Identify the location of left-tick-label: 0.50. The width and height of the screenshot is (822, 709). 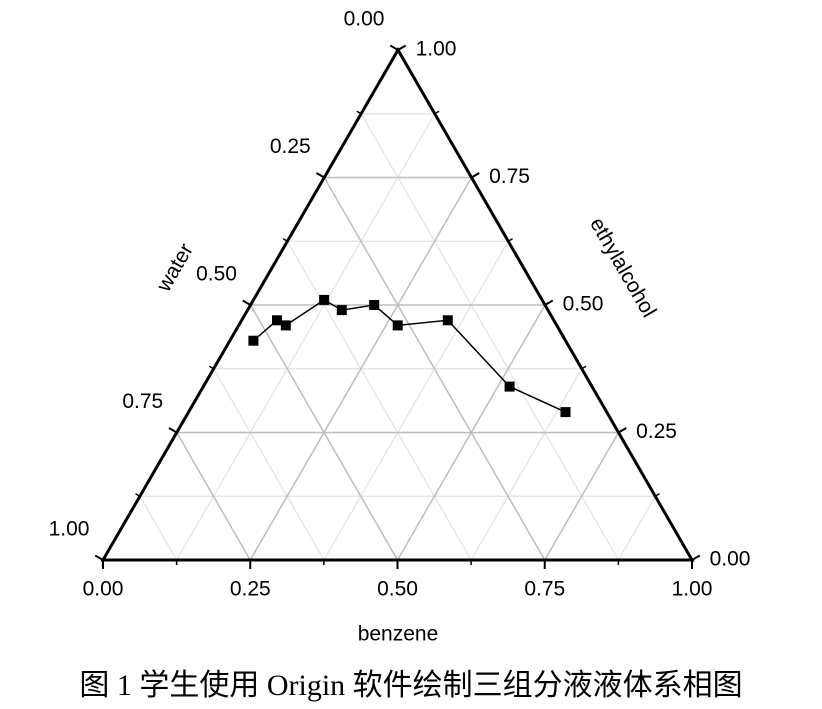
(216, 274).